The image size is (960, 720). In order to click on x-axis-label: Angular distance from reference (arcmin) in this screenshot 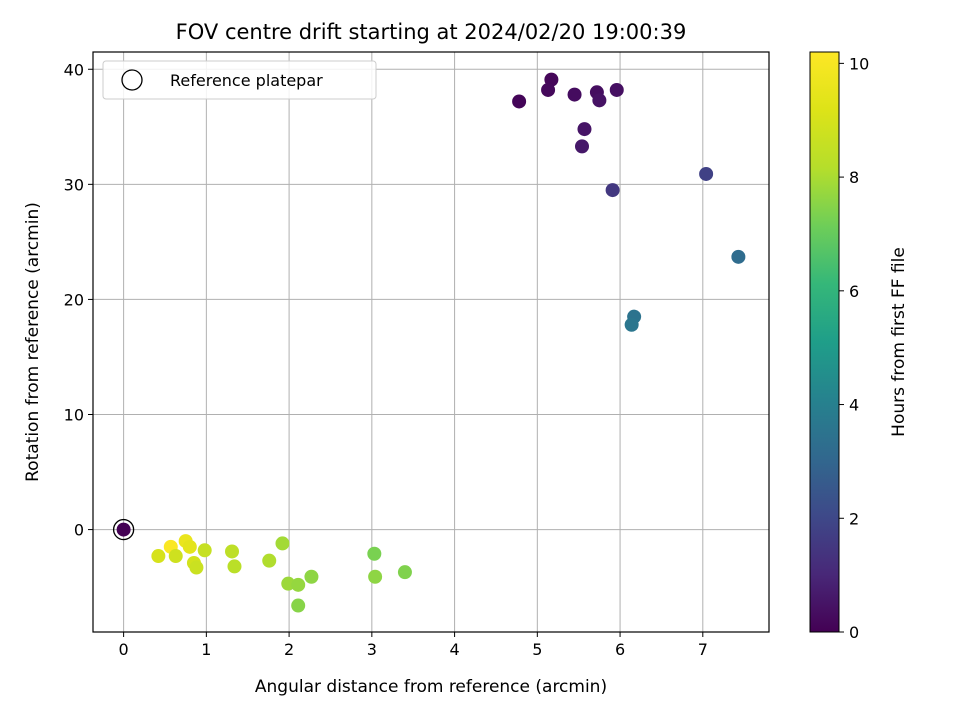, I will do `click(431, 687)`.